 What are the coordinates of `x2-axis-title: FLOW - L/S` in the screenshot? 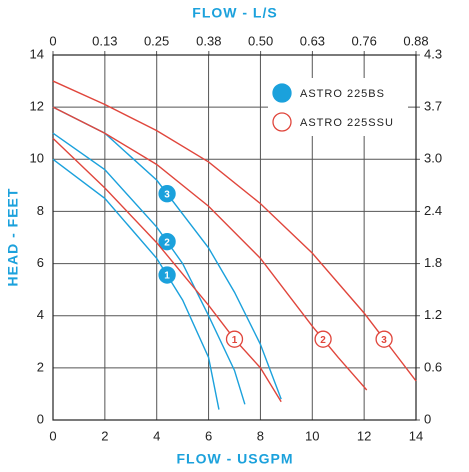 It's located at (234, 13).